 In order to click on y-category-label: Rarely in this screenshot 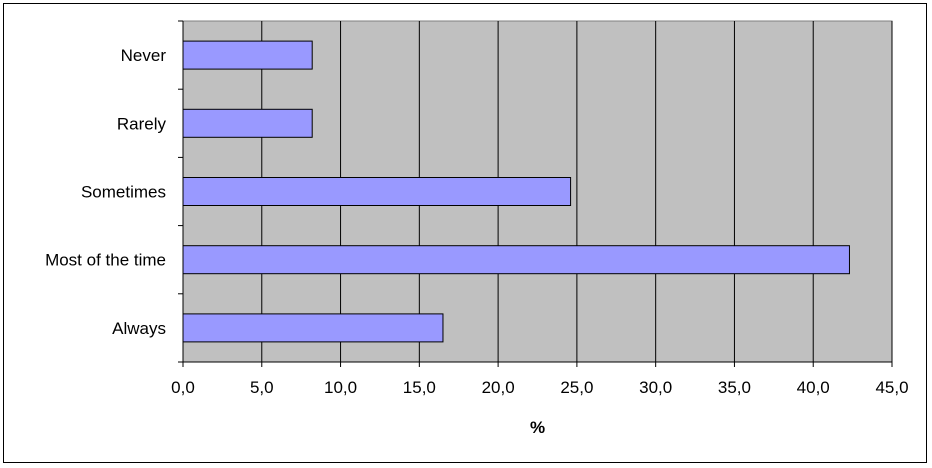, I will do `click(142, 123)`.